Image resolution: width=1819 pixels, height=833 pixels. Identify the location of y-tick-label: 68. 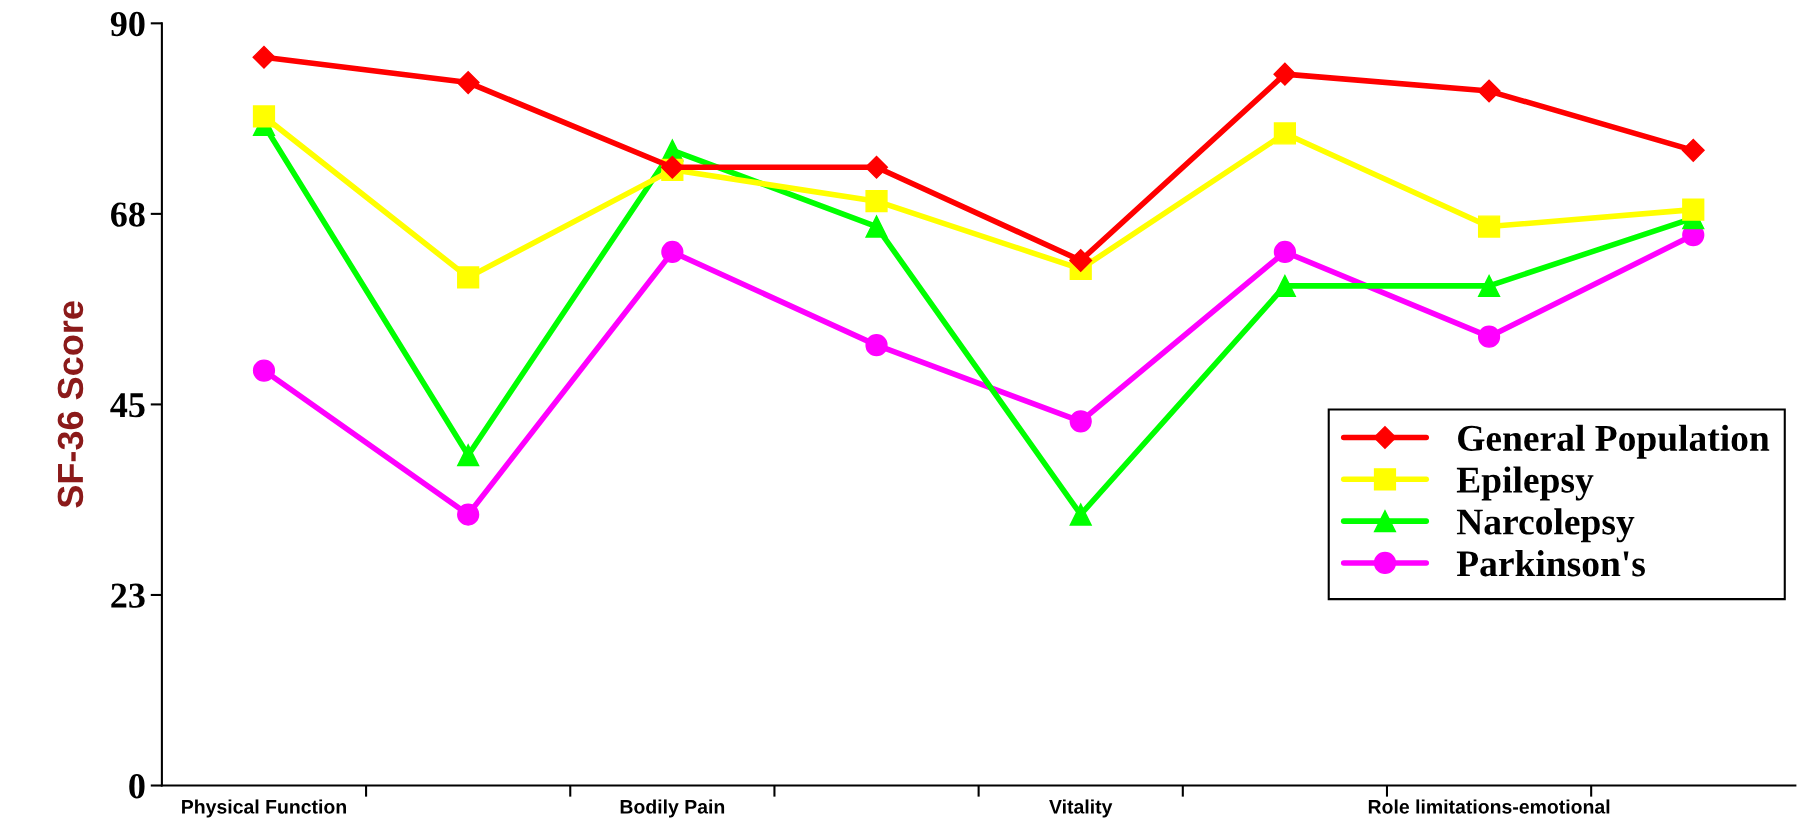
(128, 214).